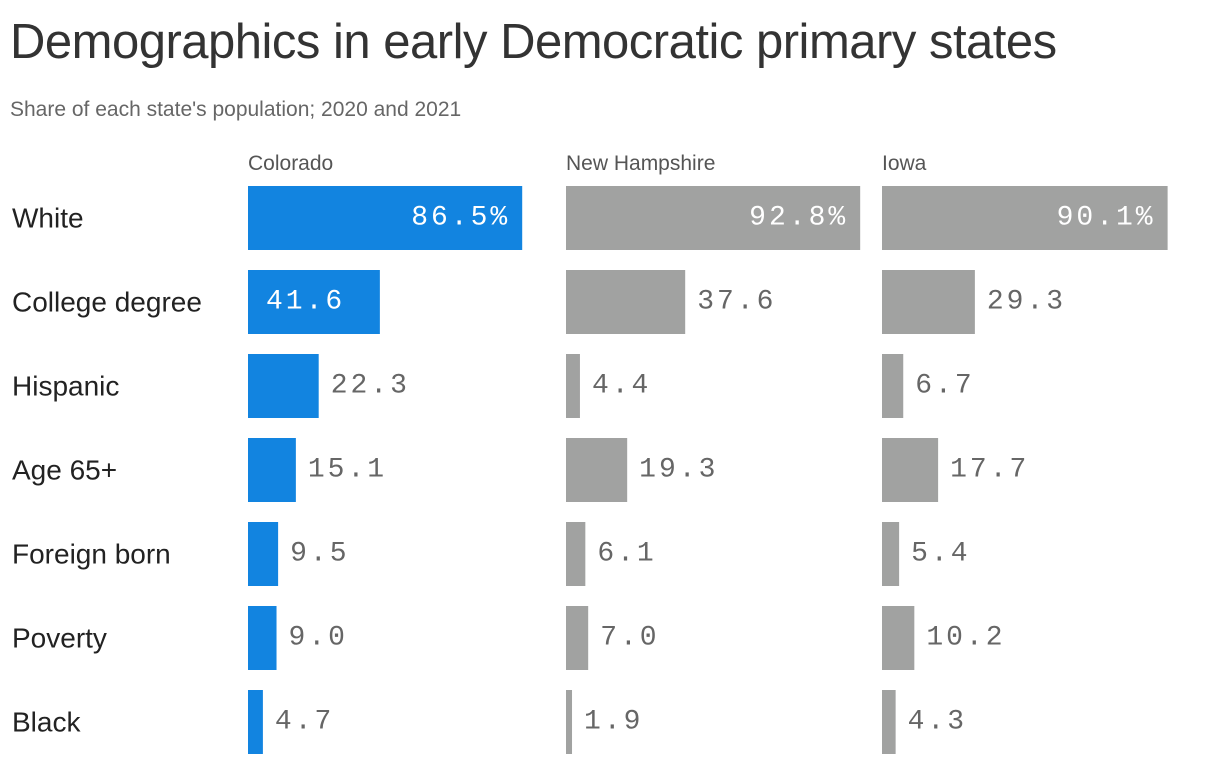 Image resolution: width=1220 pixels, height=764 pixels. Describe the element at coordinates (629, 638) in the screenshot. I see `value-label-new-hampshire-poverty: 7.0` at that location.